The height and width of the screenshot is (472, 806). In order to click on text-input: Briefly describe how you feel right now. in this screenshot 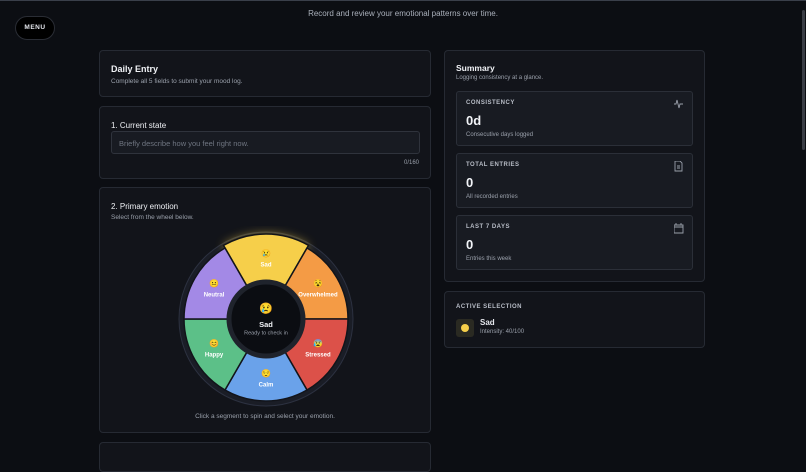, I will do `click(265, 142)`.